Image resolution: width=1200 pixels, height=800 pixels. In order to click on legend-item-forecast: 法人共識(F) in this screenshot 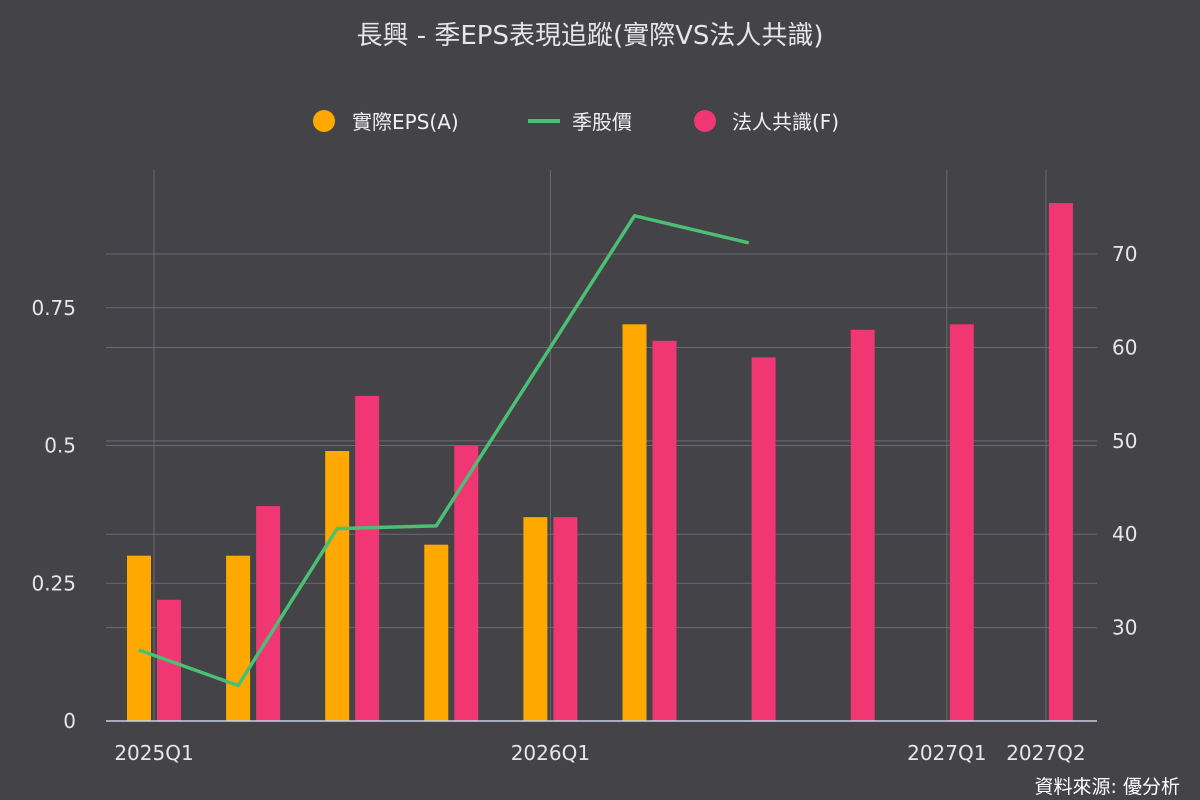, I will do `click(766, 122)`.